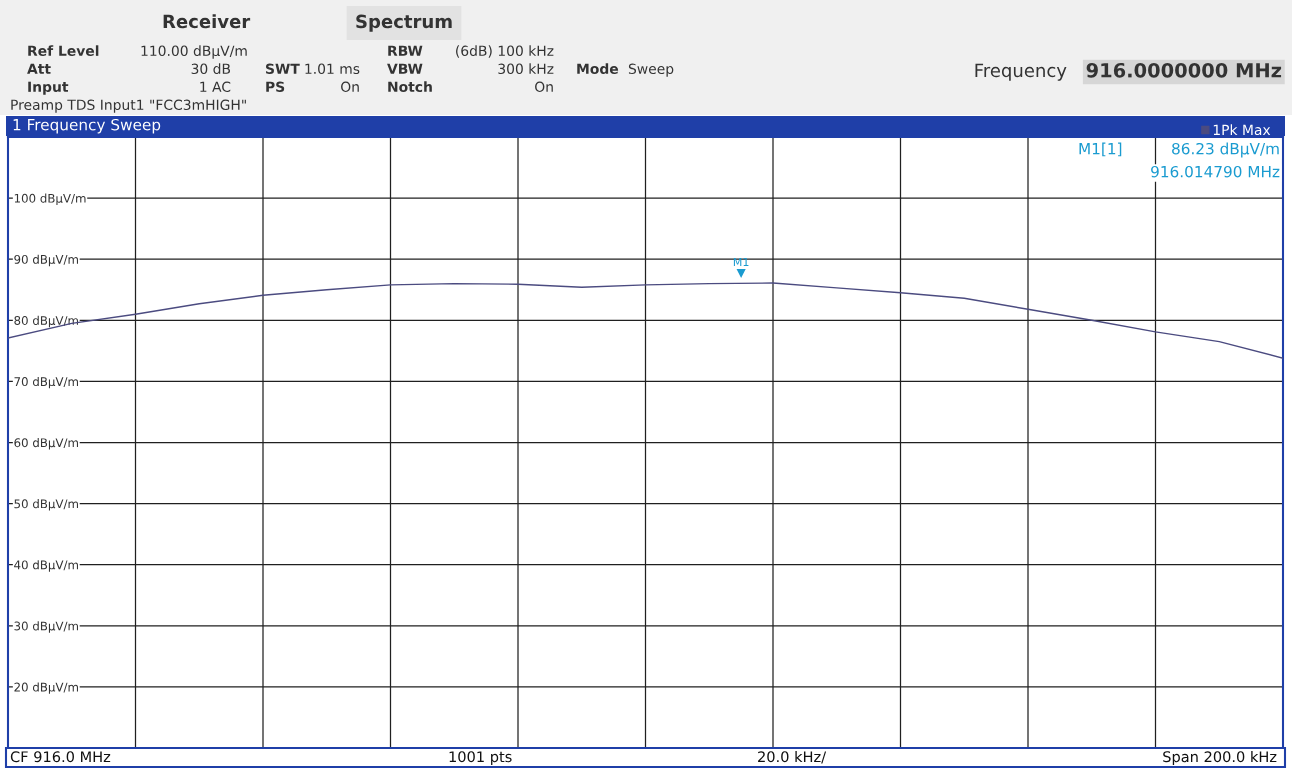  I want to click on text: Mode, so click(598, 69).